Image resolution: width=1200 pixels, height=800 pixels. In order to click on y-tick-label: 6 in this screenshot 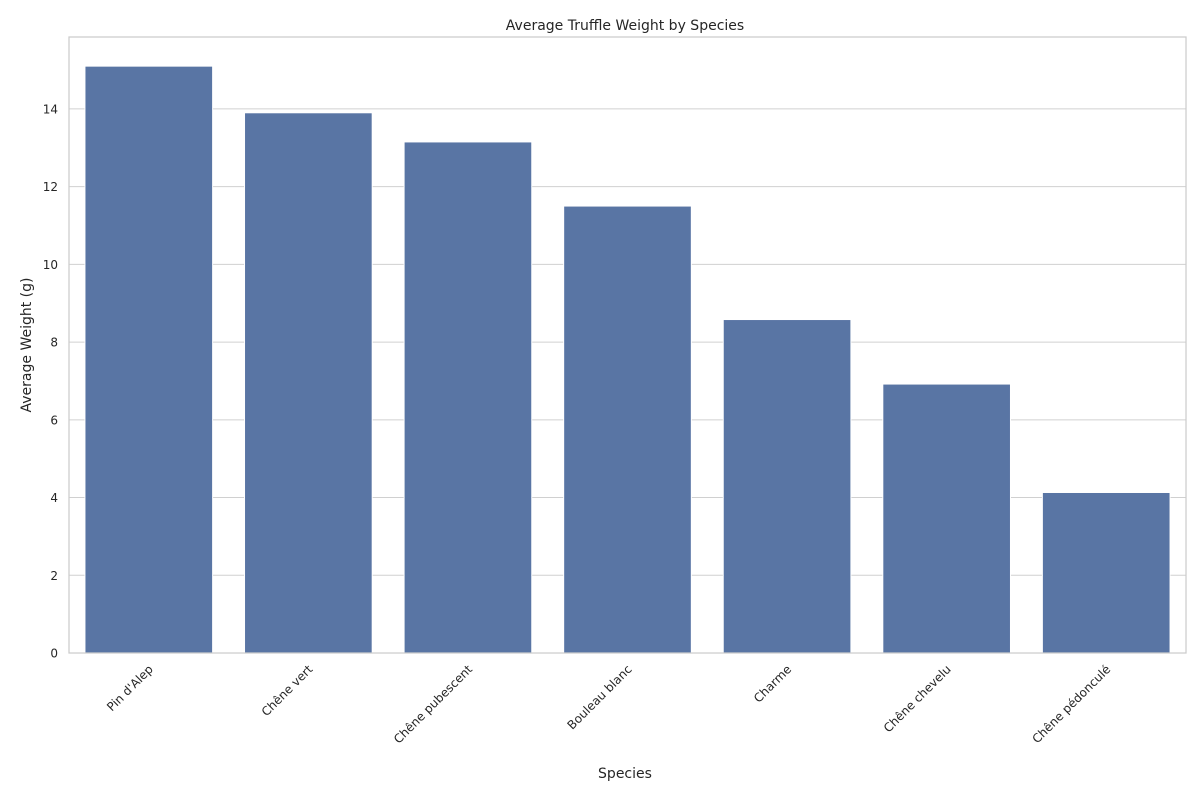, I will do `click(54, 420)`.